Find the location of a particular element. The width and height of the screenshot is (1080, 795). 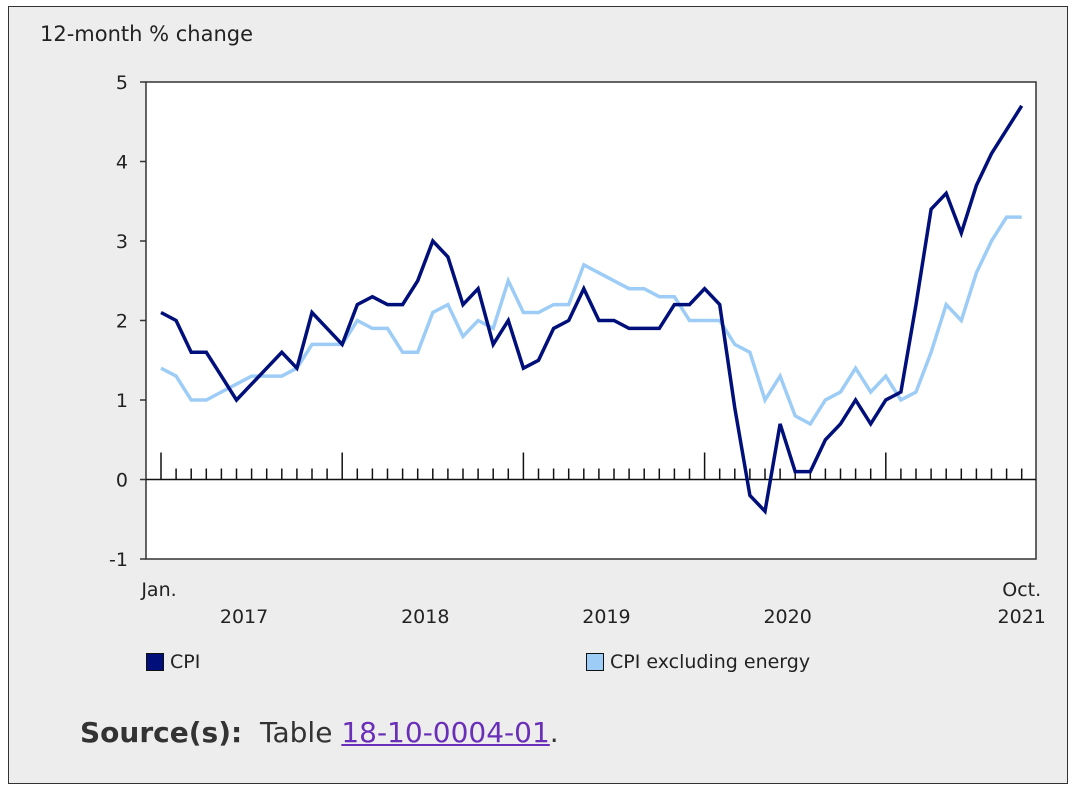

source-table-link: 18-10-0004-01 is located at coordinates (445, 732).